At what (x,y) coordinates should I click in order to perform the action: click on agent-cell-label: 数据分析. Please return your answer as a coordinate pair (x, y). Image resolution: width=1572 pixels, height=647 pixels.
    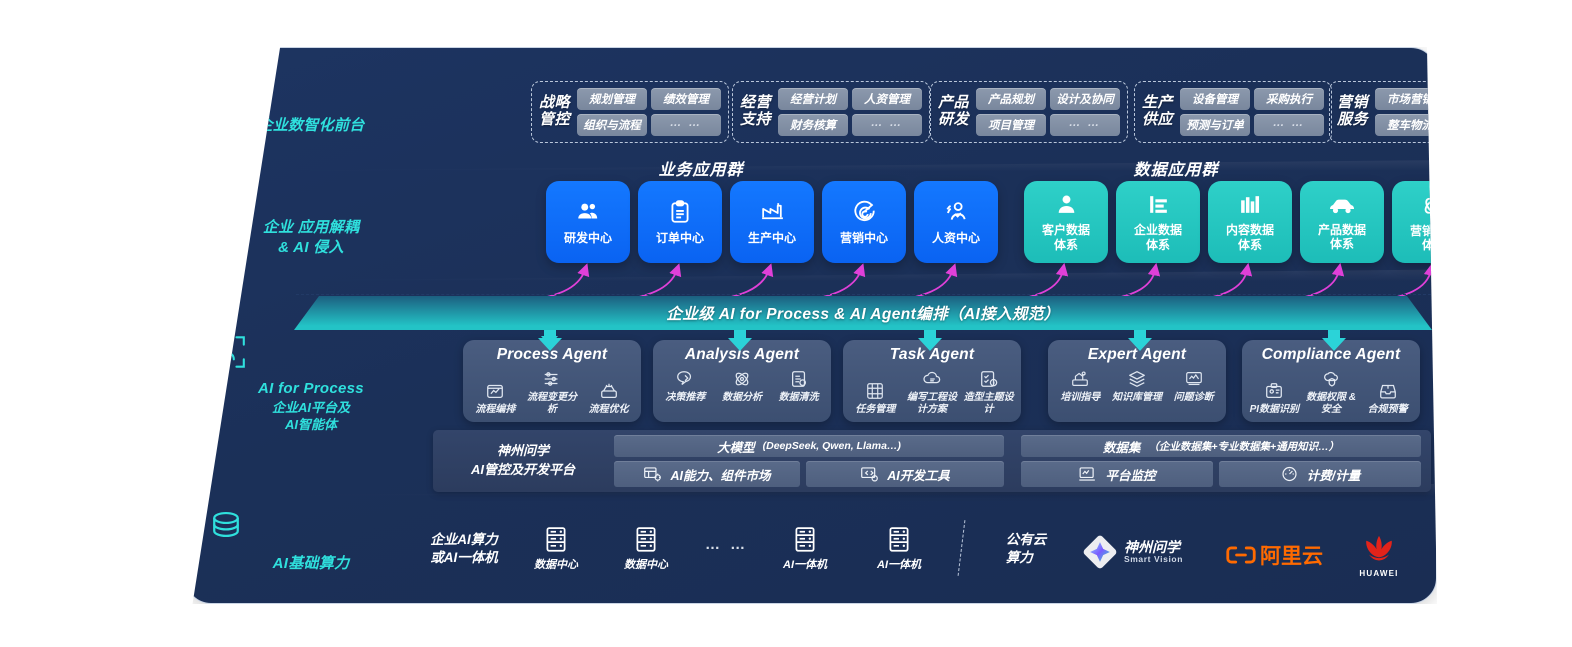
    Looking at the image, I should click on (742, 397).